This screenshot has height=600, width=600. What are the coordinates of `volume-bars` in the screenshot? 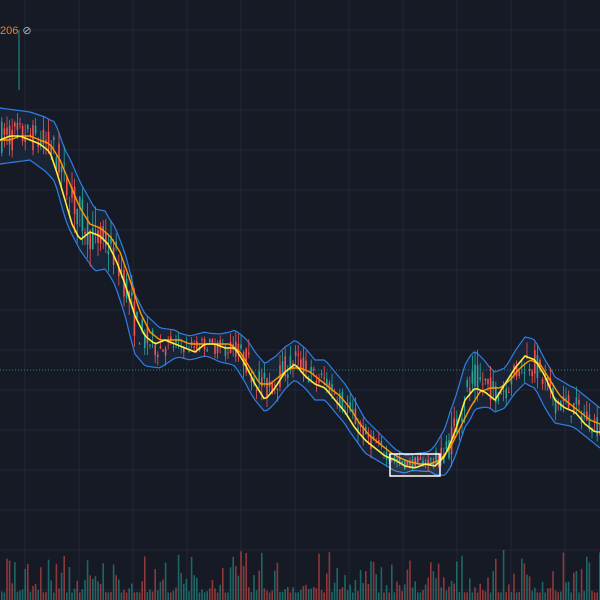 It's located at (300, 575).